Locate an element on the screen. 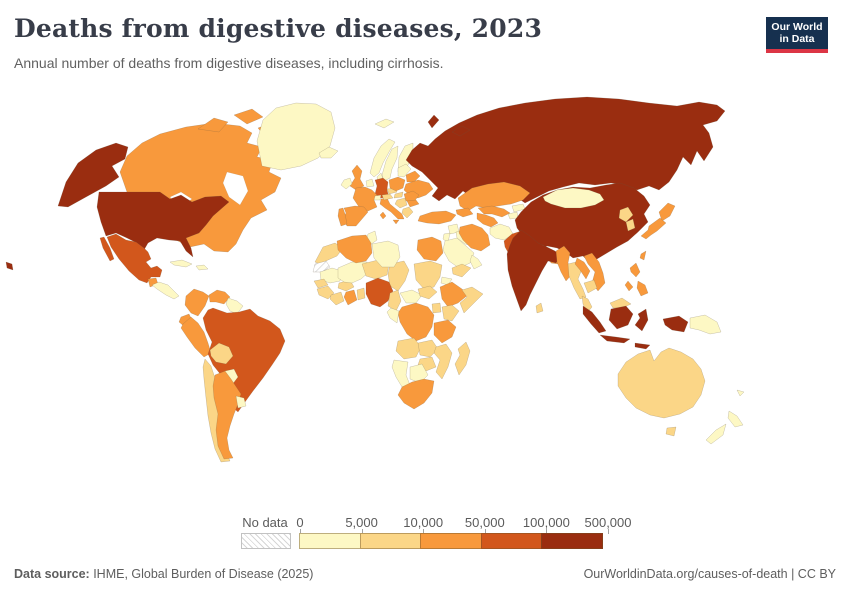 The width and height of the screenshot is (850, 600). country-turkey is located at coordinates (437, 217).